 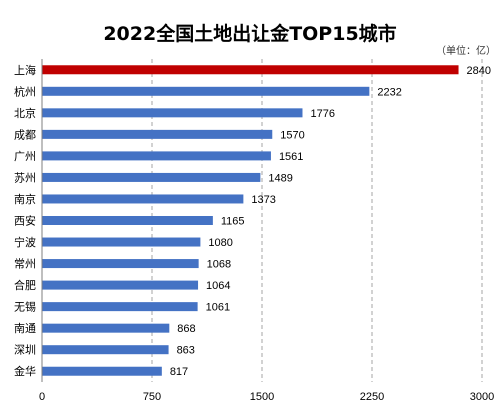 I want to click on category-label: 金华, so click(x=25, y=371).